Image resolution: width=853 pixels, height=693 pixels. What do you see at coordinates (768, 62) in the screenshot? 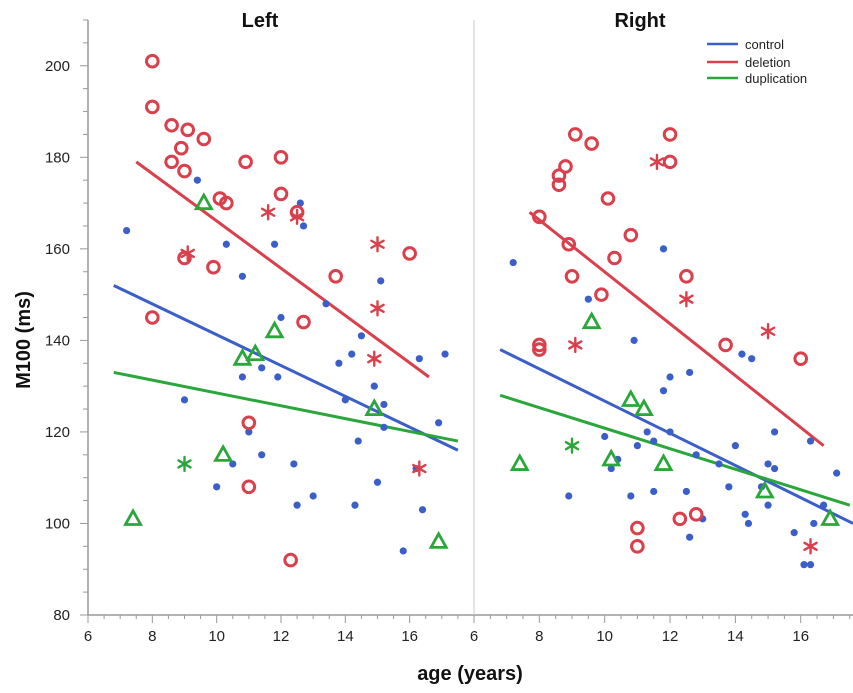
I see `legend-label-deletion: deletion` at bounding box center [768, 62].